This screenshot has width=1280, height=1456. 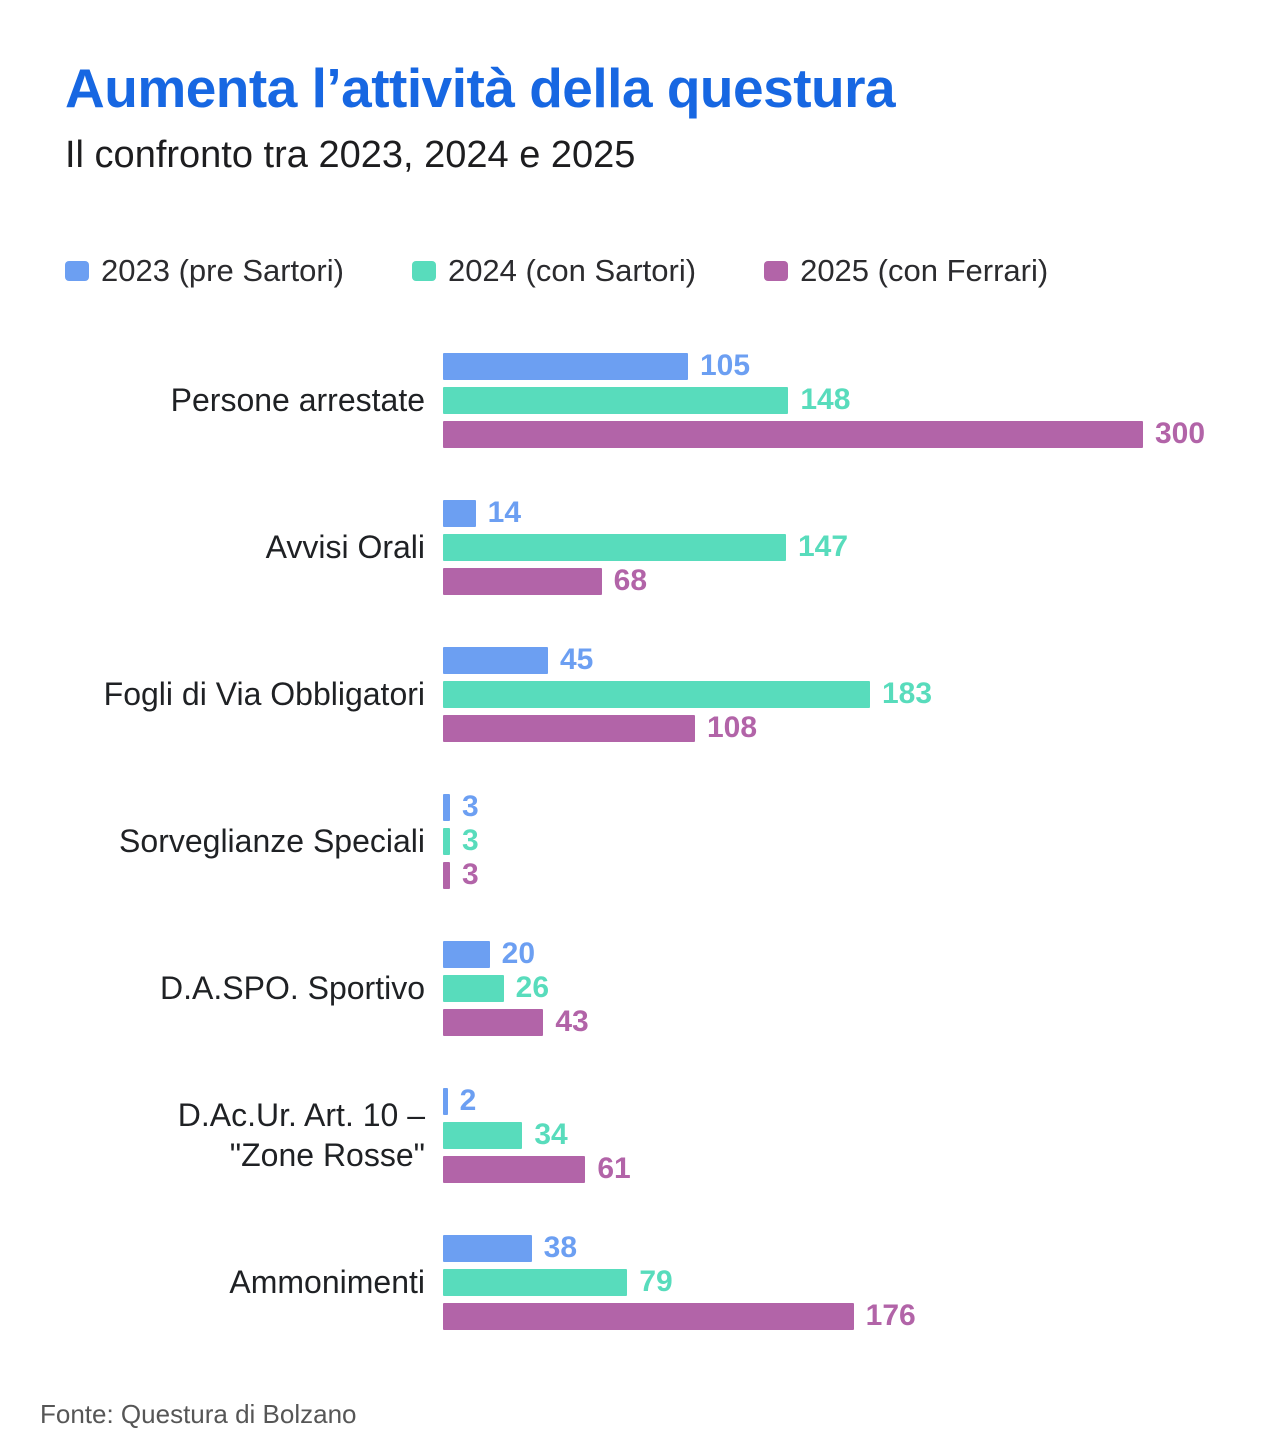 What do you see at coordinates (292, 988) in the screenshot?
I see `category-label: D.A.SPO. Sportivo` at bounding box center [292, 988].